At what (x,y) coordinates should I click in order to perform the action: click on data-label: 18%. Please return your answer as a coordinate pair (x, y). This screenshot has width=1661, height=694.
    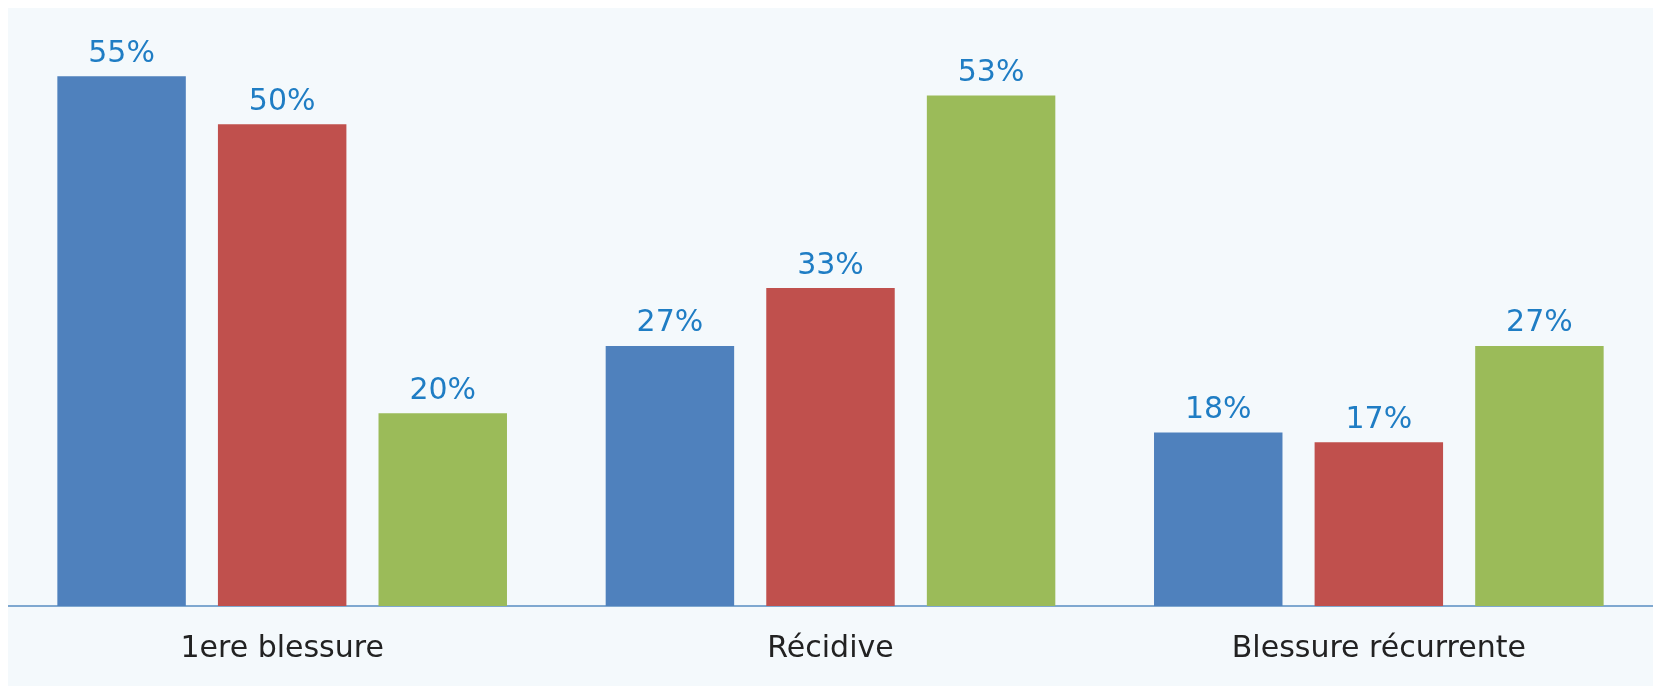
    Looking at the image, I should click on (1218, 408).